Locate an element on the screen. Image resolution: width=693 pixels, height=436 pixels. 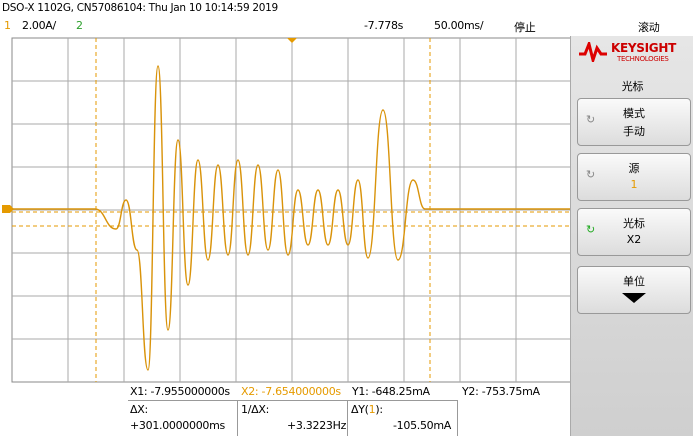
dy-label: ΔY(1): is located at coordinates (367, 409).